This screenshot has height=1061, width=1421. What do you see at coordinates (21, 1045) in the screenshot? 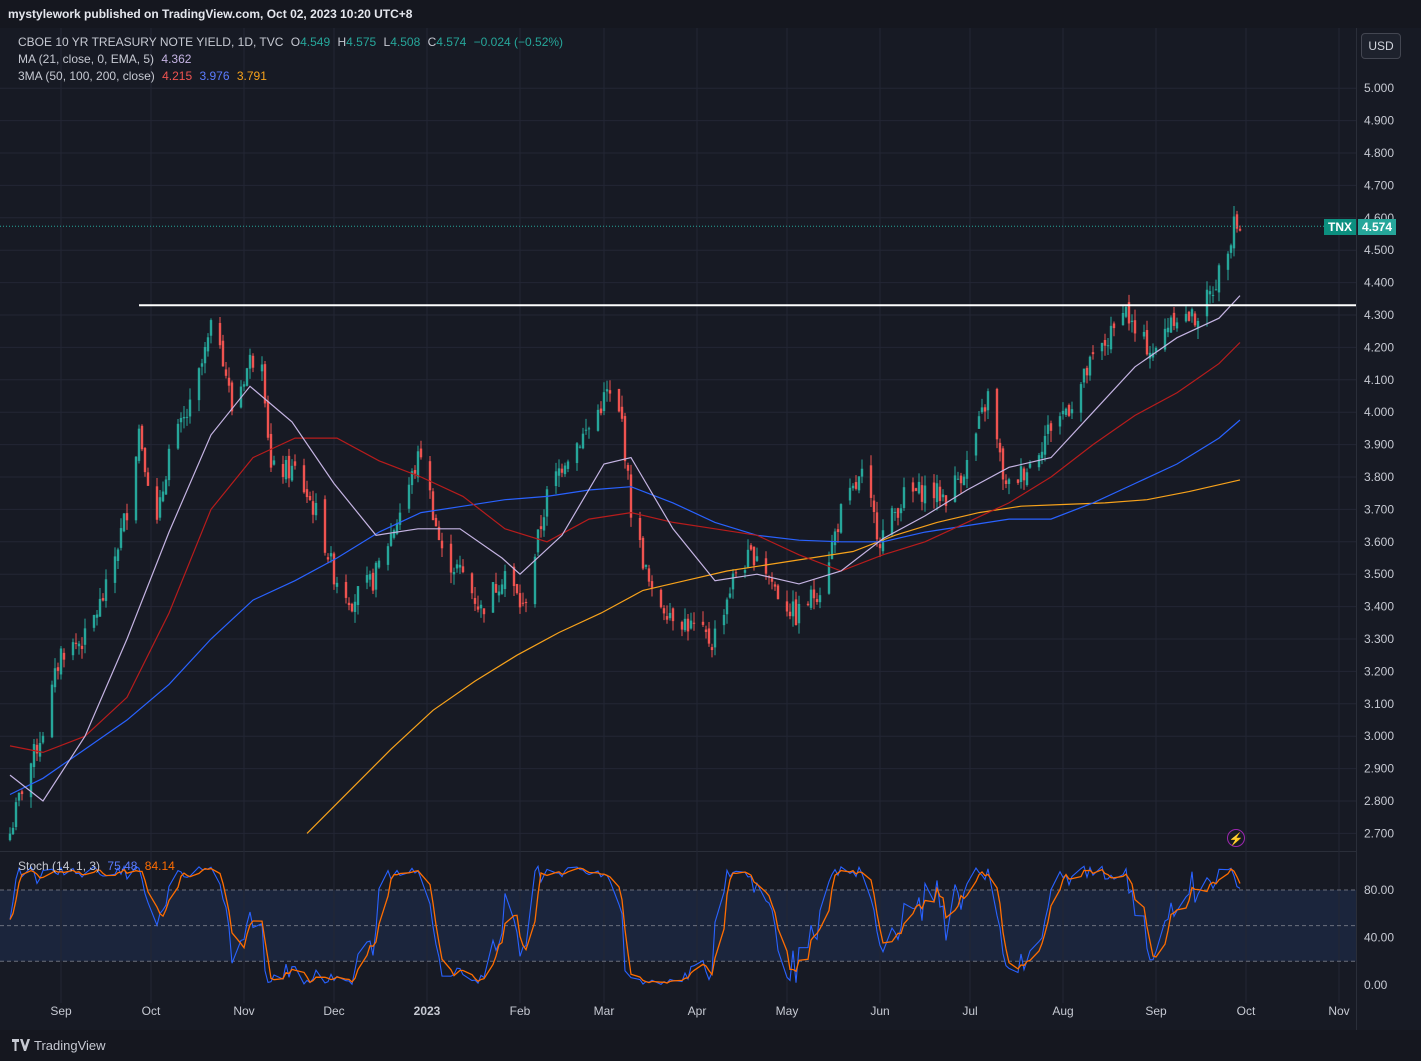
I see `tradingview-logo-icon` at bounding box center [21, 1045].